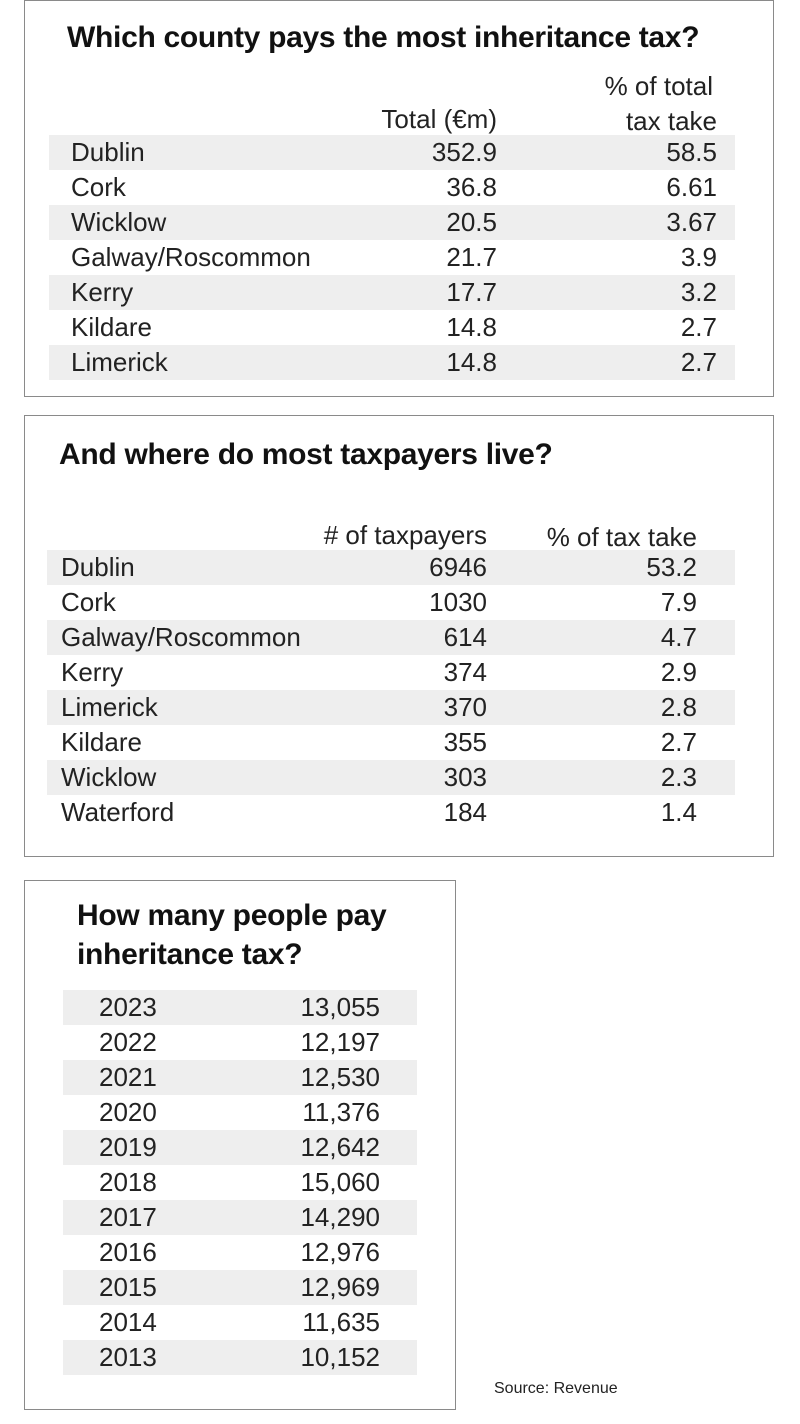 The width and height of the screenshot is (800, 1424). What do you see at coordinates (306, 454) in the screenshot?
I see `taxpayers-title: And where do most taxpayers live?` at bounding box center [306, 454].